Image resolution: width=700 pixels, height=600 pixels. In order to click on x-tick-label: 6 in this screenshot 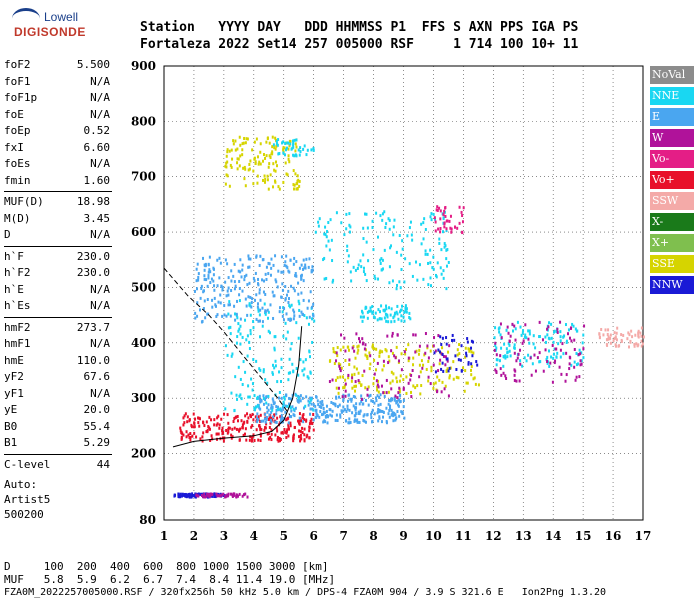, I will do `click(314, 536)`.